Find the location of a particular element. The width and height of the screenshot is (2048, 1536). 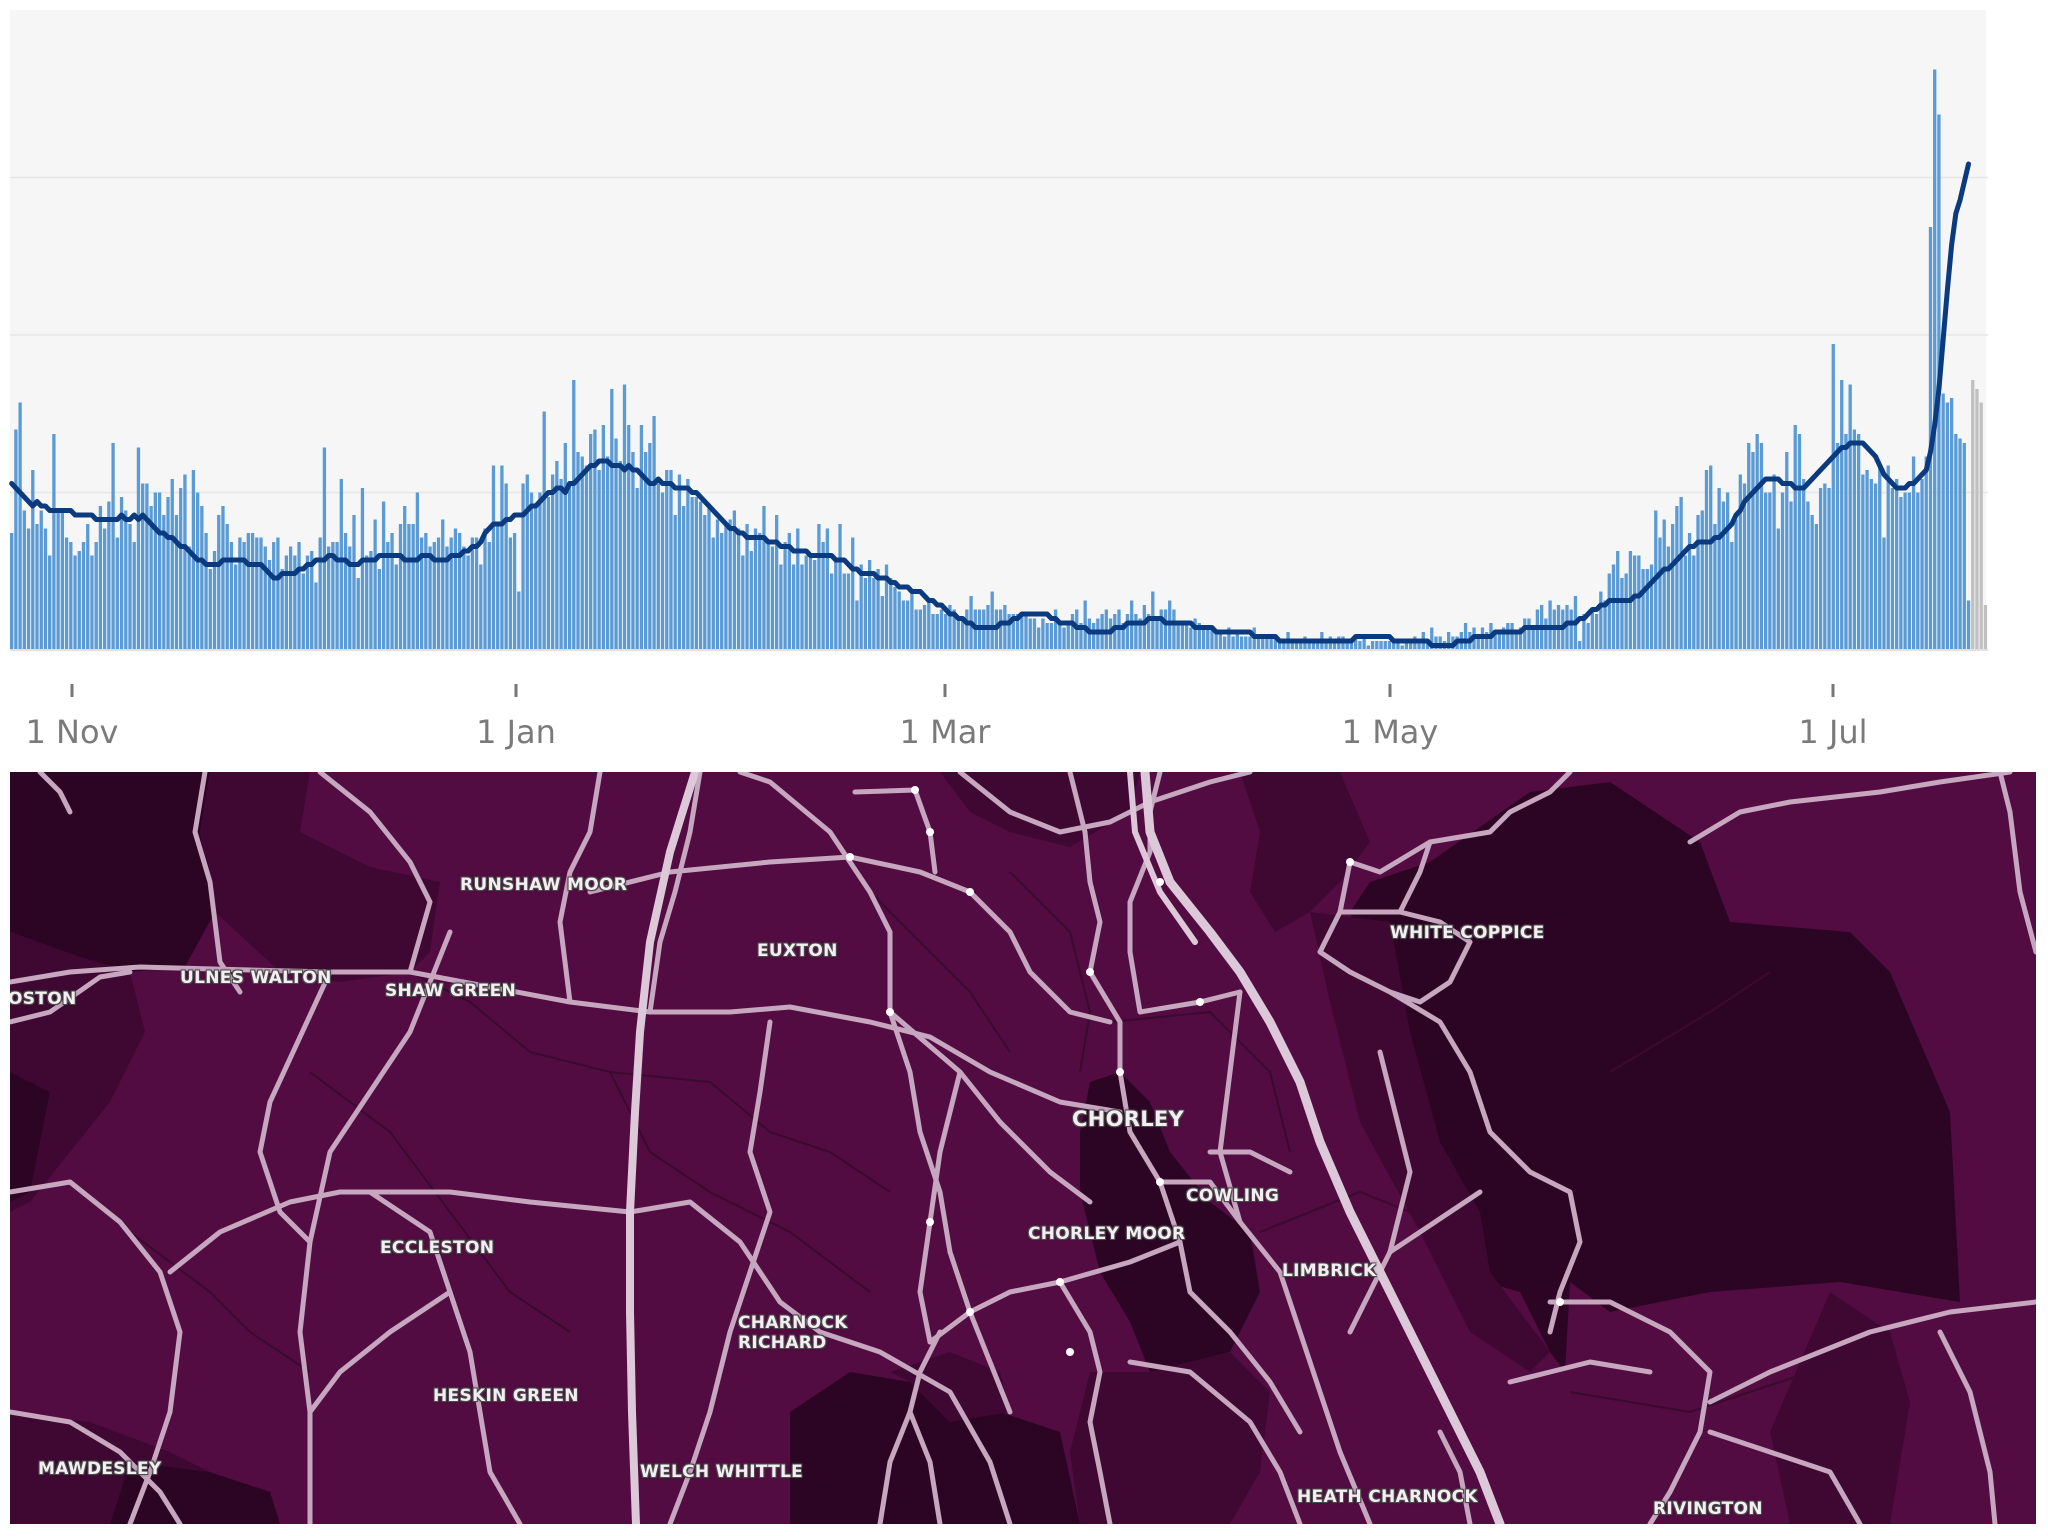

motorway-m6 is located at coordinates (662, 1148).